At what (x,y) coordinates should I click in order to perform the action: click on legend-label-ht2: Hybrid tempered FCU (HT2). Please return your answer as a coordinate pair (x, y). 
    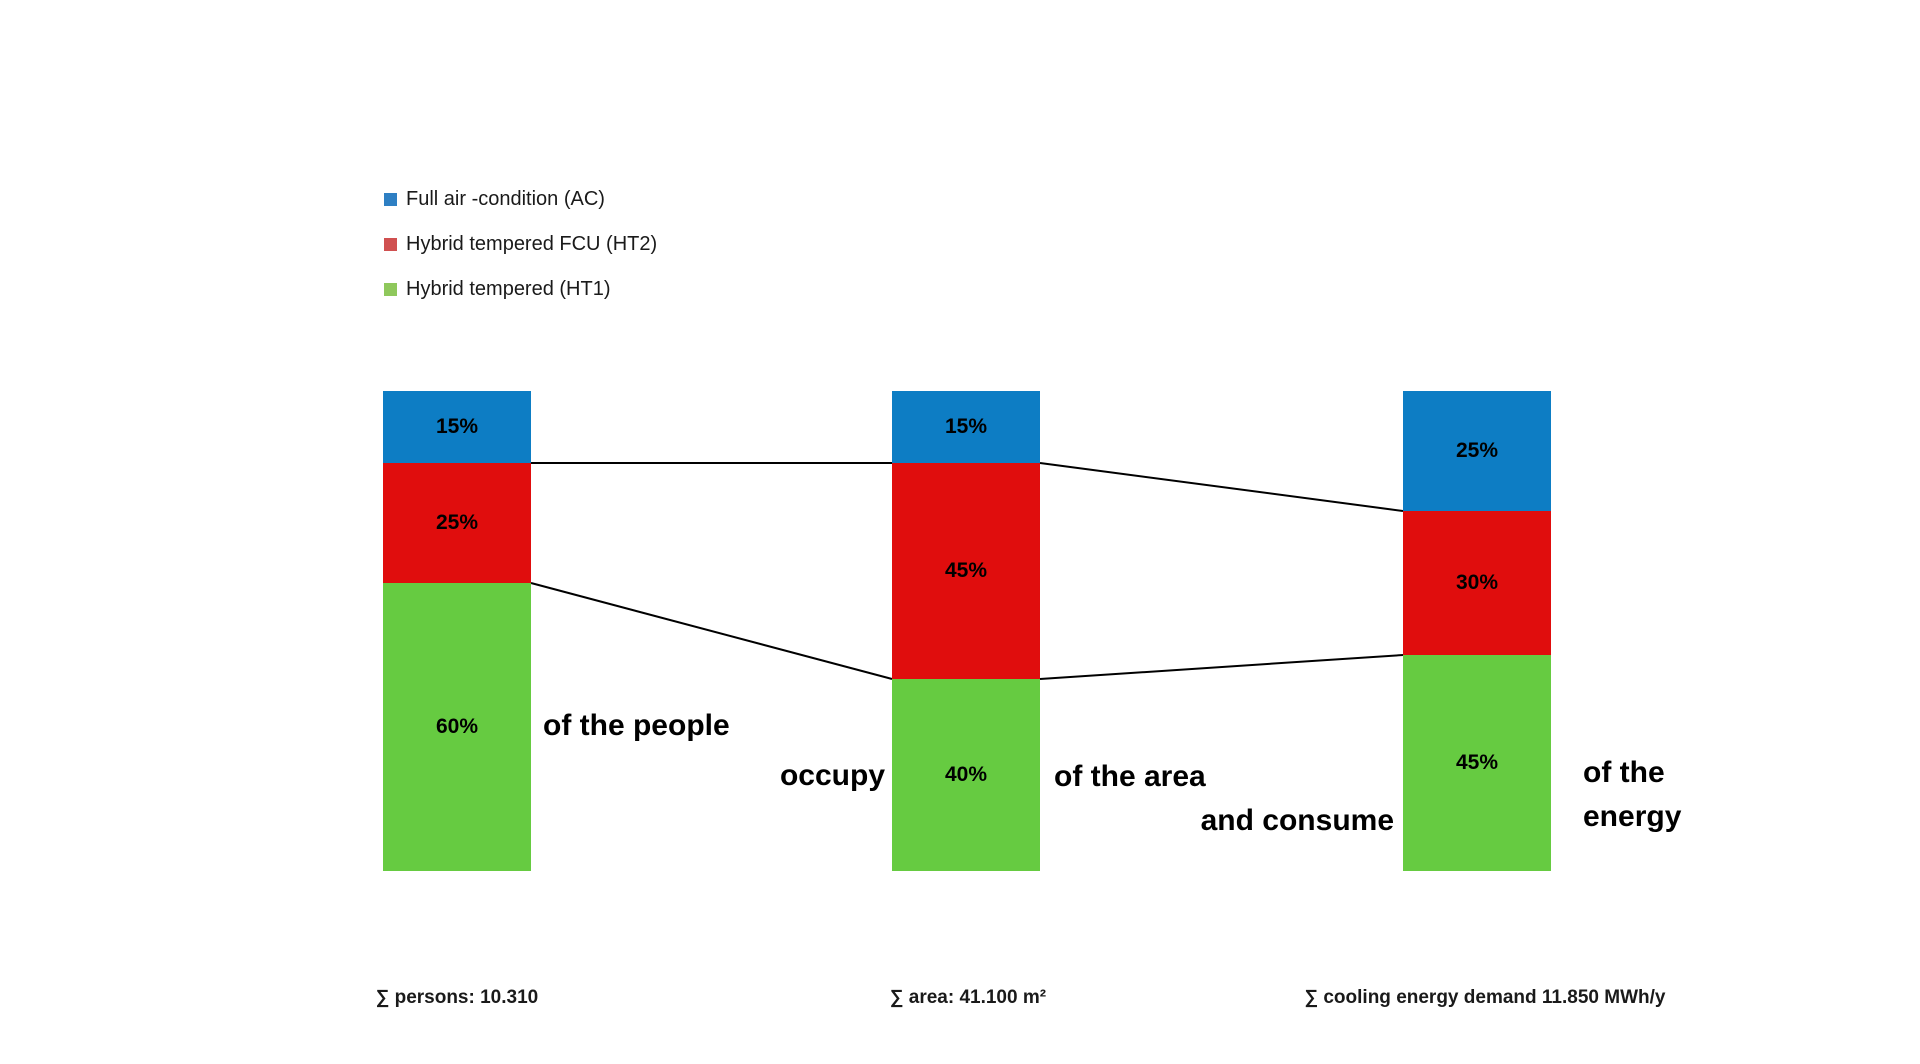
    Looking at the image, I should click on (532, 243).